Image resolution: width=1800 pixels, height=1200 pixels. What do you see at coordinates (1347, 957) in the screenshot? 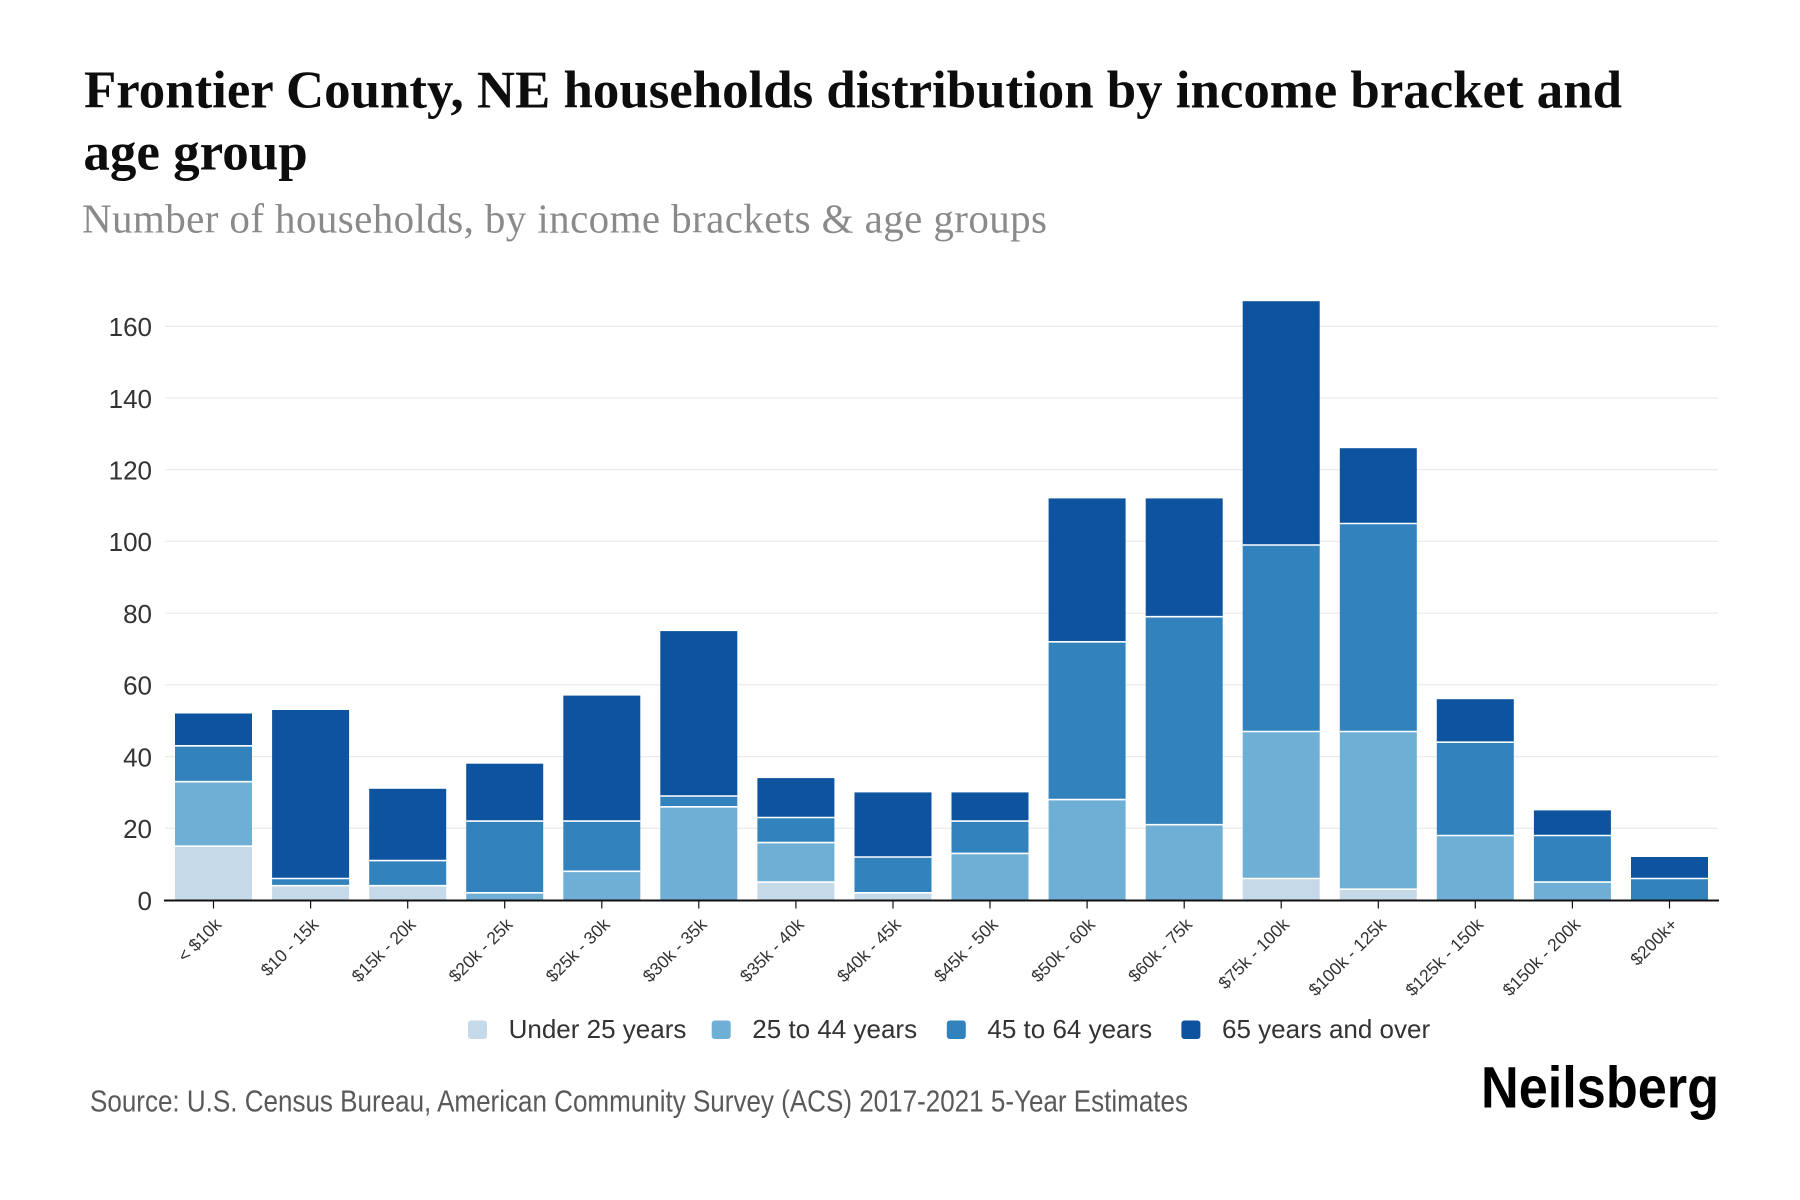
I see `svg-text: $100k - 125k` at bounding box center [1347, 957].